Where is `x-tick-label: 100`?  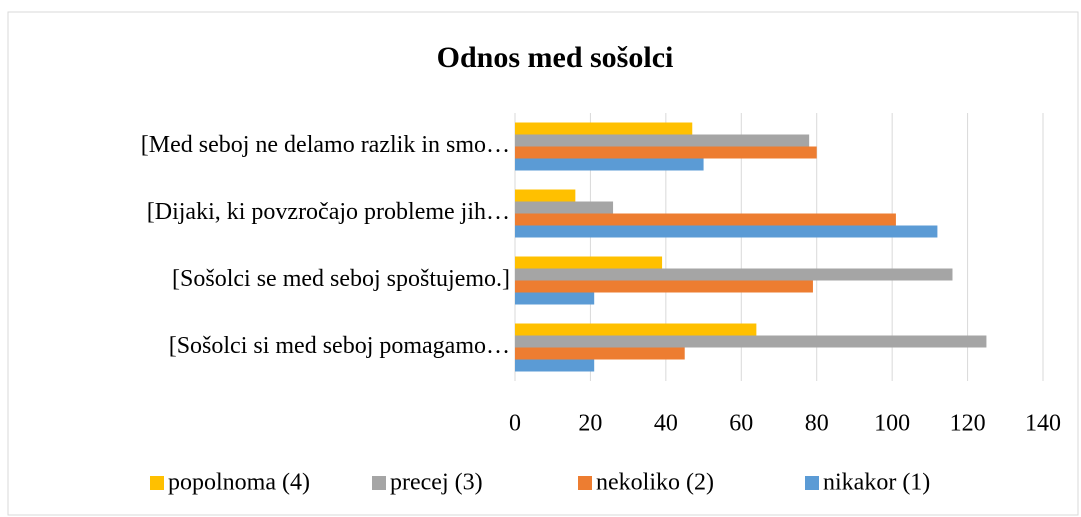 x-tick-label: 100 is located at coordinates (892, 424).